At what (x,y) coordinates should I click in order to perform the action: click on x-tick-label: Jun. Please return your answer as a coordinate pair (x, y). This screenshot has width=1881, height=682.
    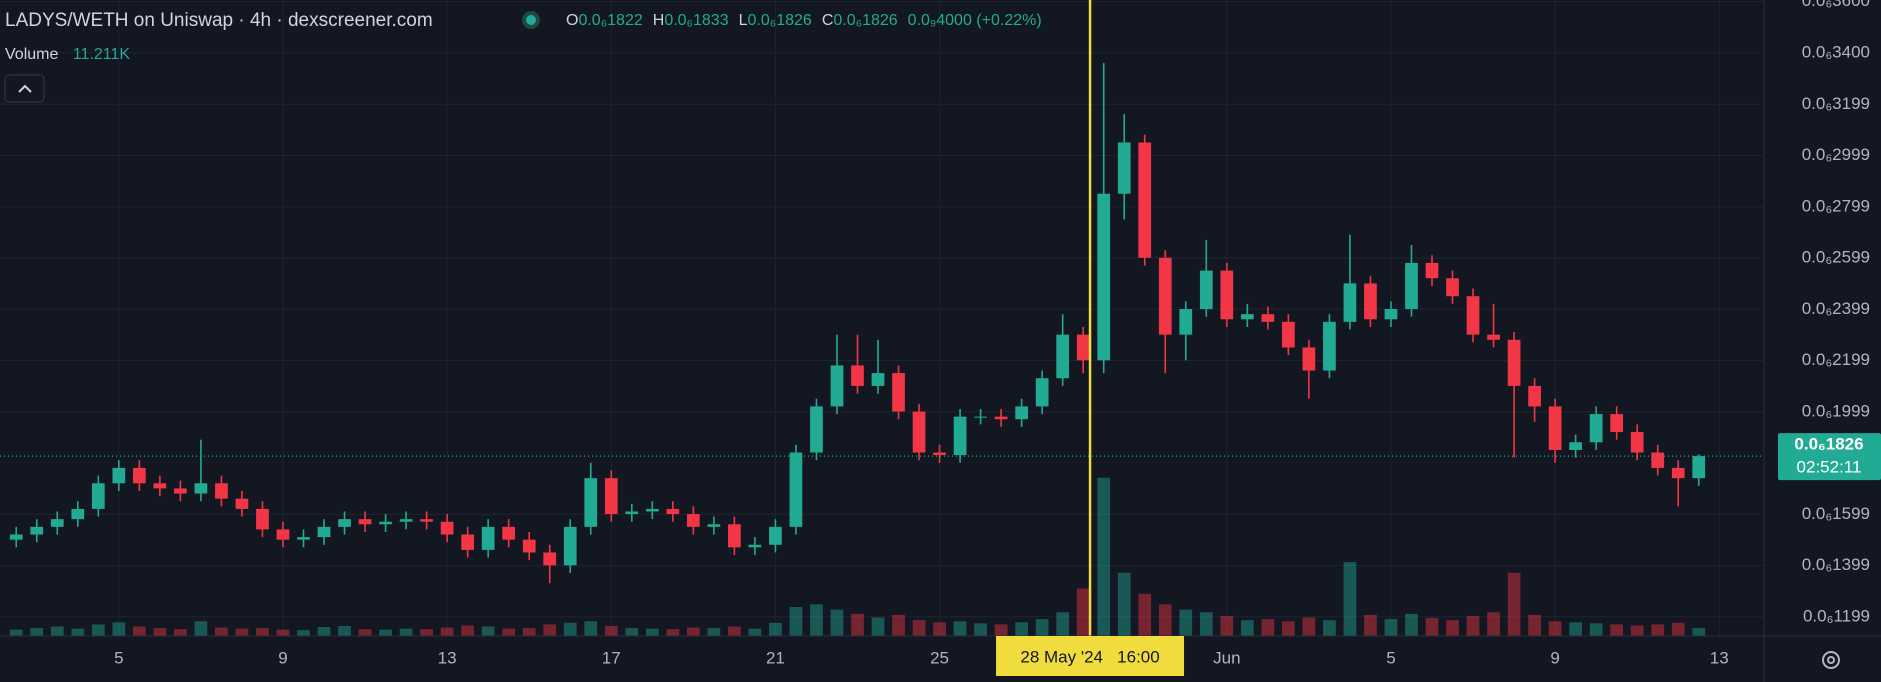
    Looking at the image, I should click on (1226, 657).